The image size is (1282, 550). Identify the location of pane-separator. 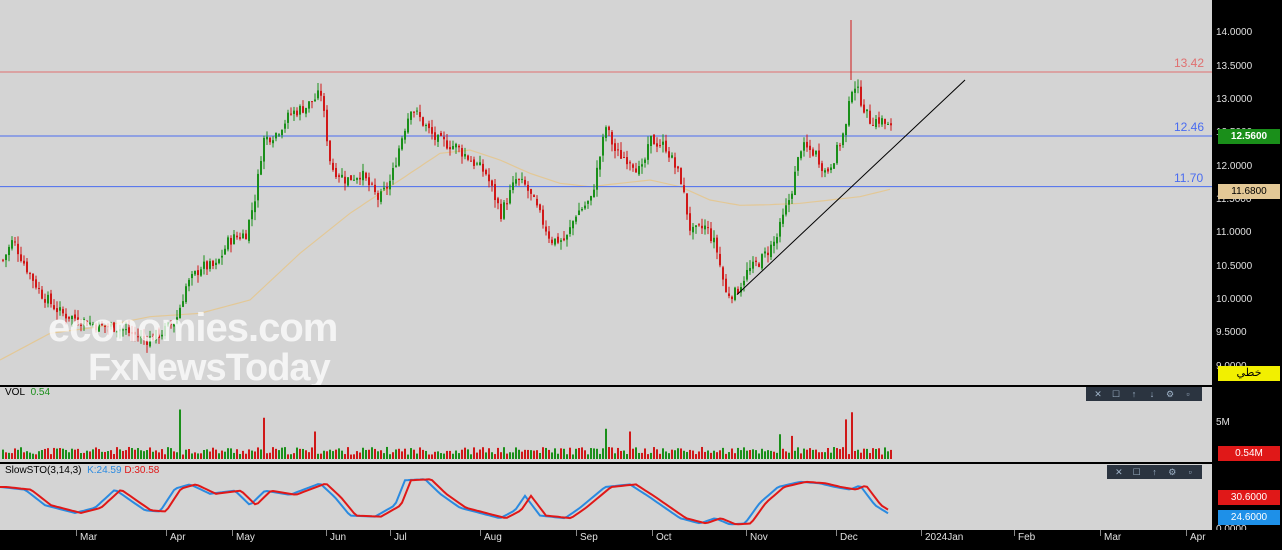
(641, 386).